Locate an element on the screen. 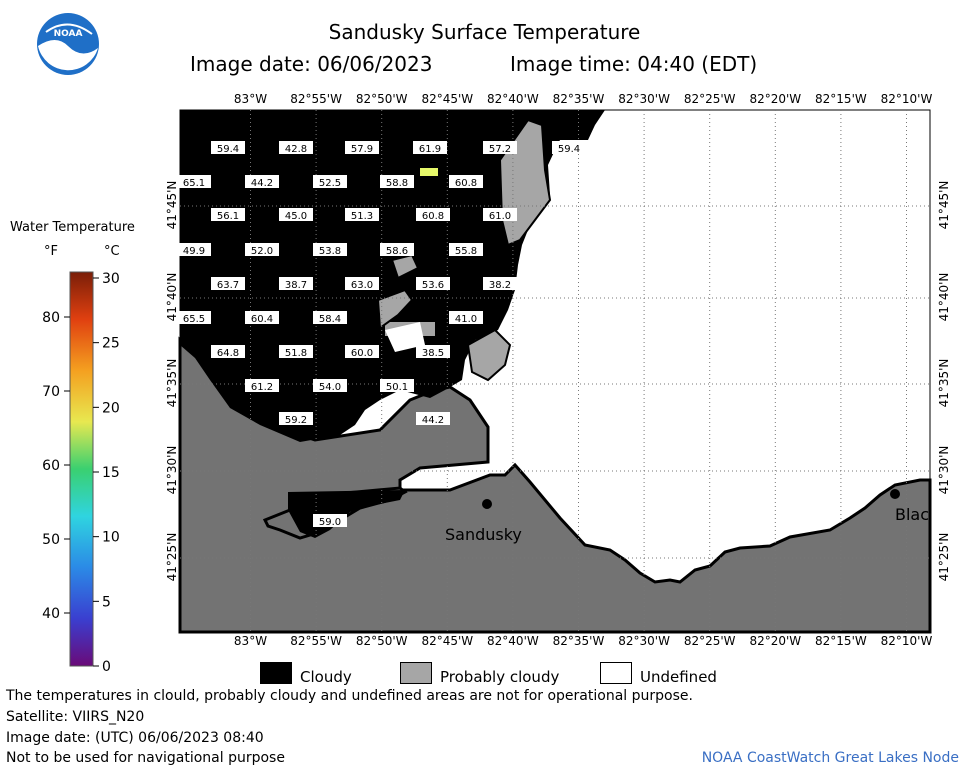  temp-label: 59.2 is located at coordinates (296, 420).